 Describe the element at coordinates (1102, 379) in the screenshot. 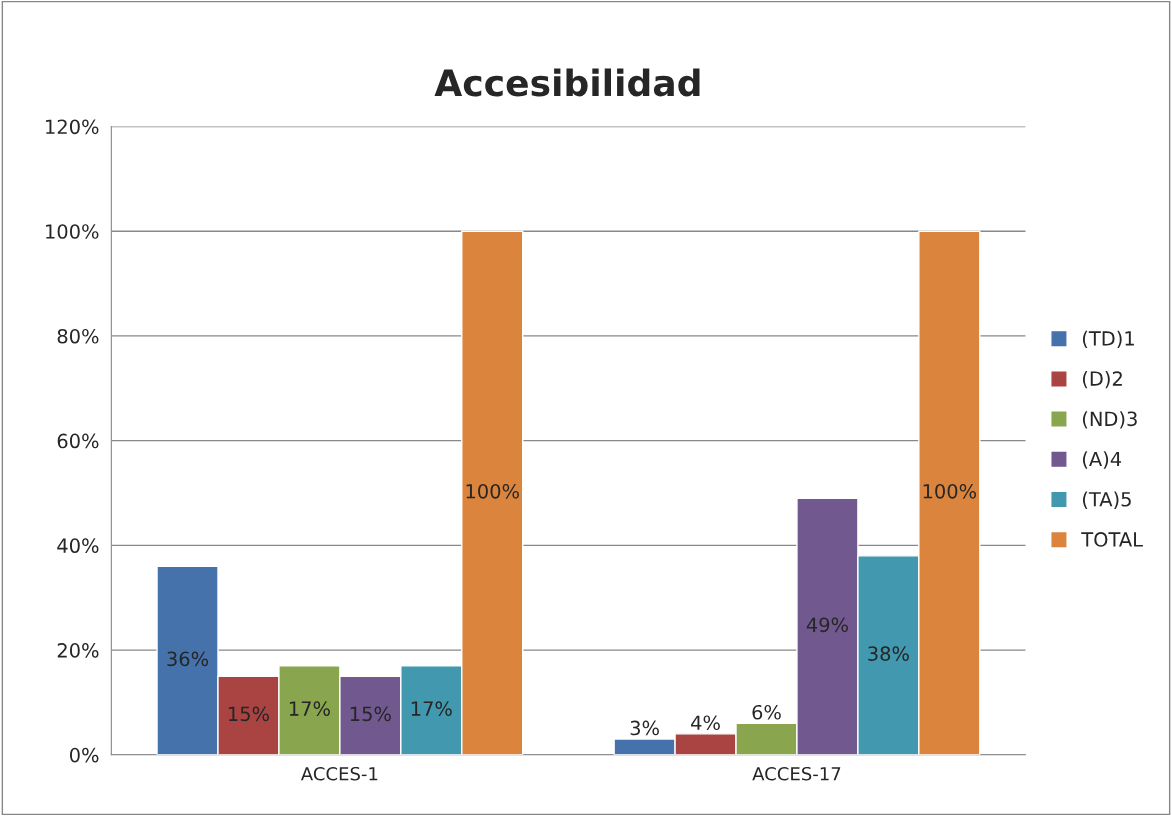

I see `legend-label: (D)2` at that location.